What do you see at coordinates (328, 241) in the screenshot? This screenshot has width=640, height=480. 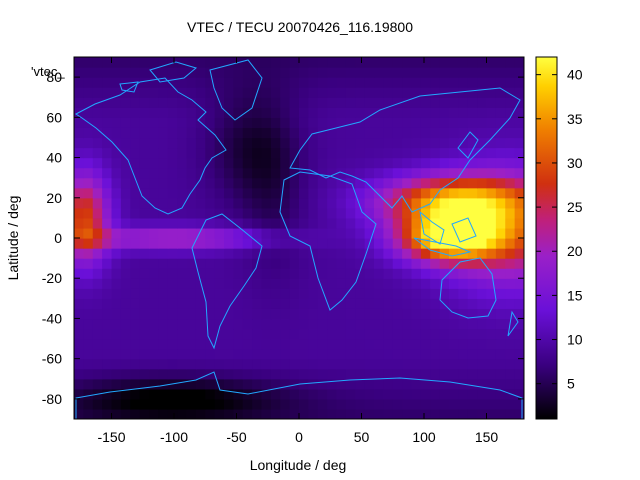 I see `coast-africa` at bounding box center [328, 241].